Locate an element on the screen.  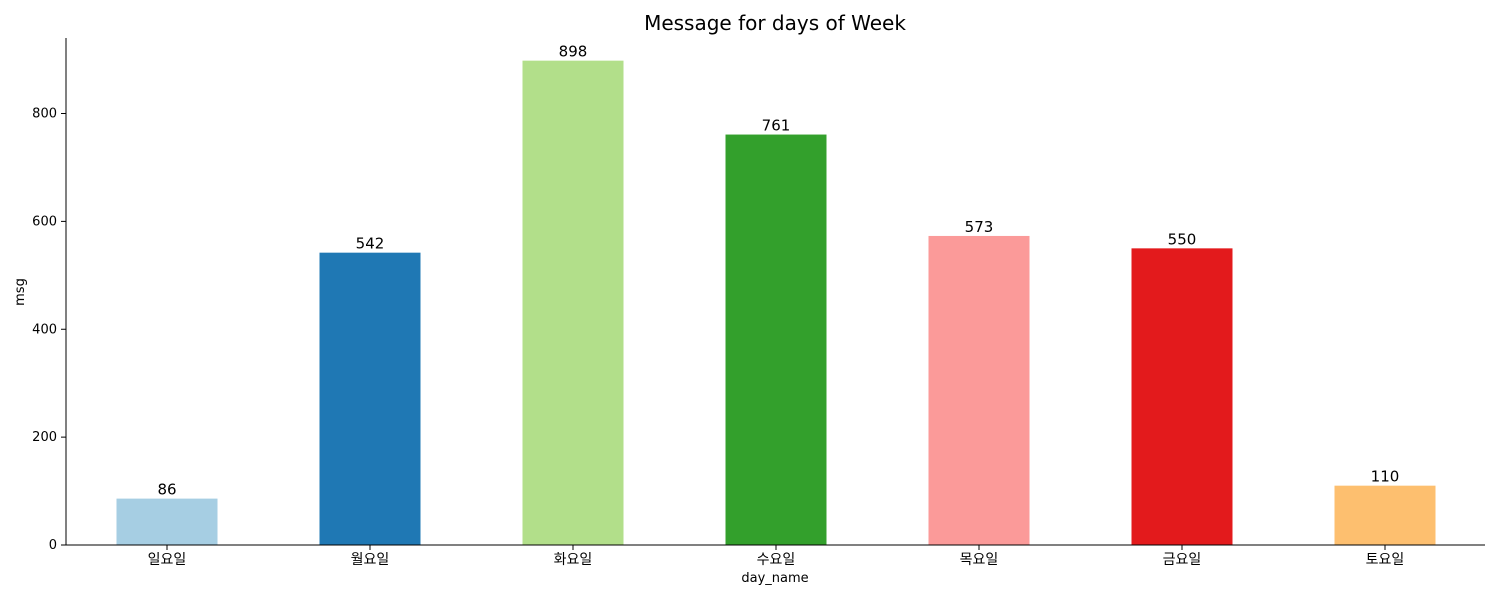
bar-value-label: 573 is located at coordinates (979, 227).